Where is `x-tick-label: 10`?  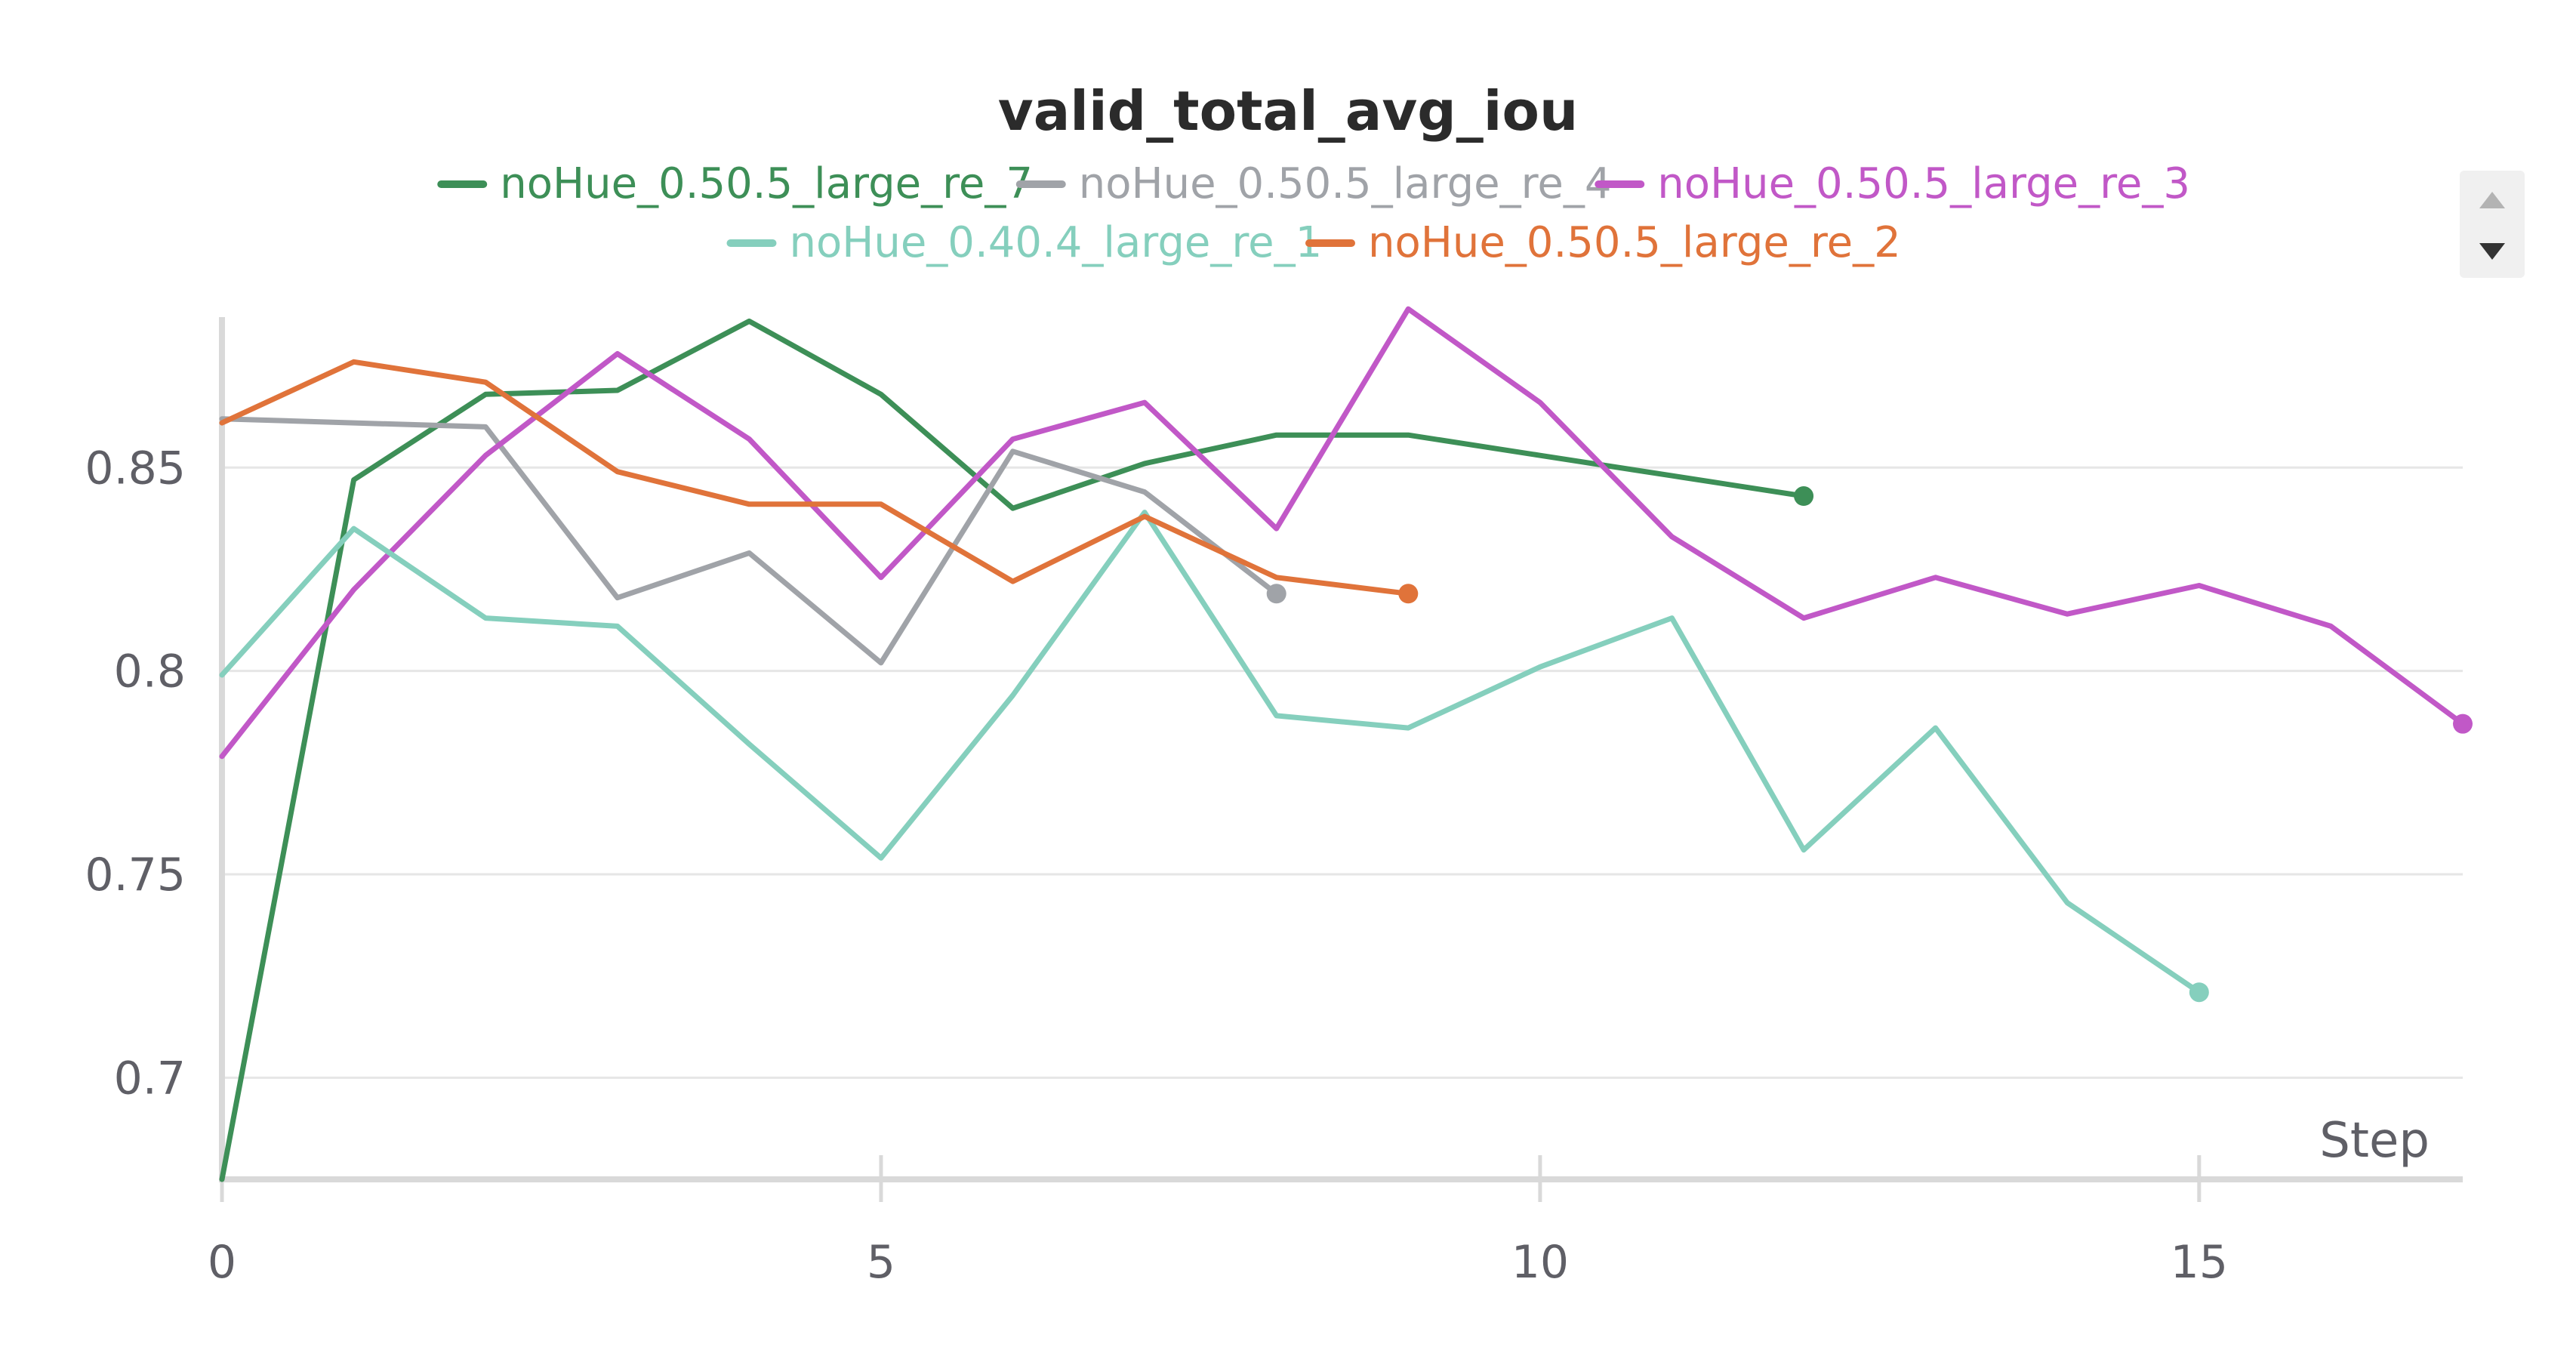
x-tick-label: 10 is located at coordinates (1540, 1262).